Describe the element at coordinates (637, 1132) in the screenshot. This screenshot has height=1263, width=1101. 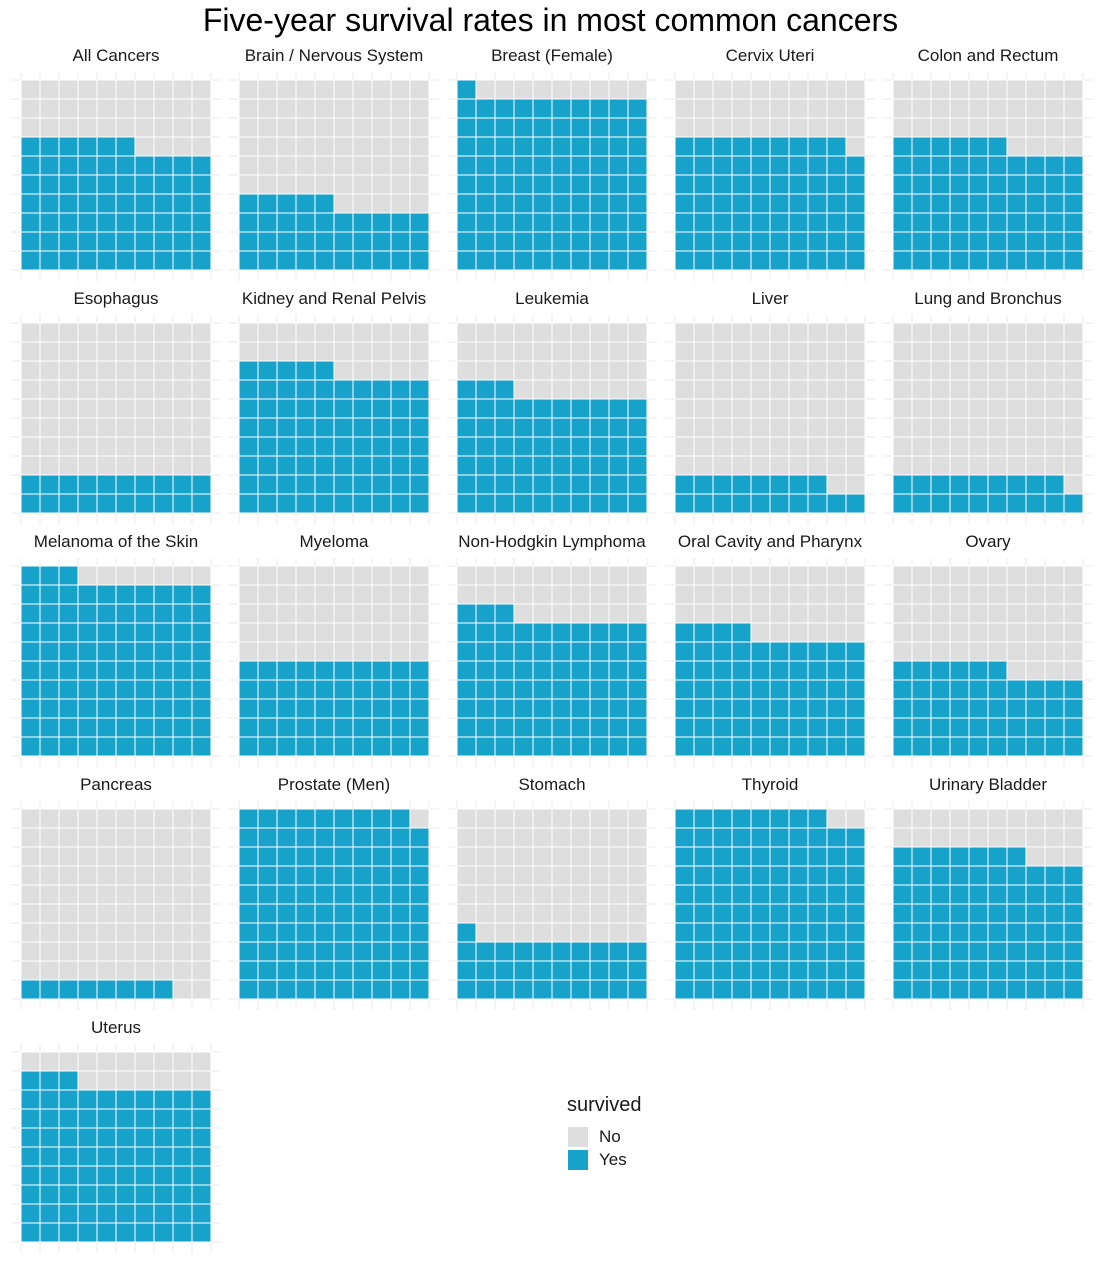
I see `legend: survived No Yes` at that location.